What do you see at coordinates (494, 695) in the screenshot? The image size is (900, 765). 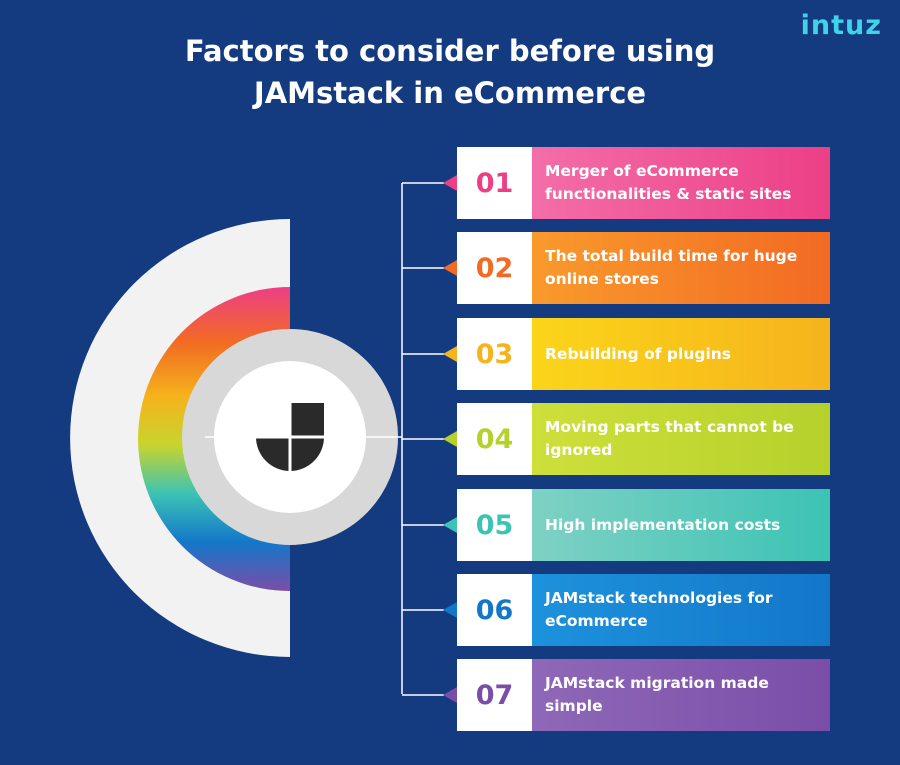 I see `factor-number: 07` at bounding box center [494, 695].